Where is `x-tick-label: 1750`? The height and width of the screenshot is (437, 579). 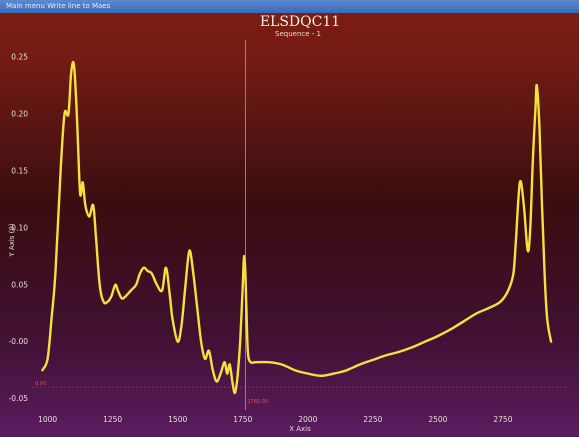
x-tick-label: 1750 is located at coordinates (242, 419).